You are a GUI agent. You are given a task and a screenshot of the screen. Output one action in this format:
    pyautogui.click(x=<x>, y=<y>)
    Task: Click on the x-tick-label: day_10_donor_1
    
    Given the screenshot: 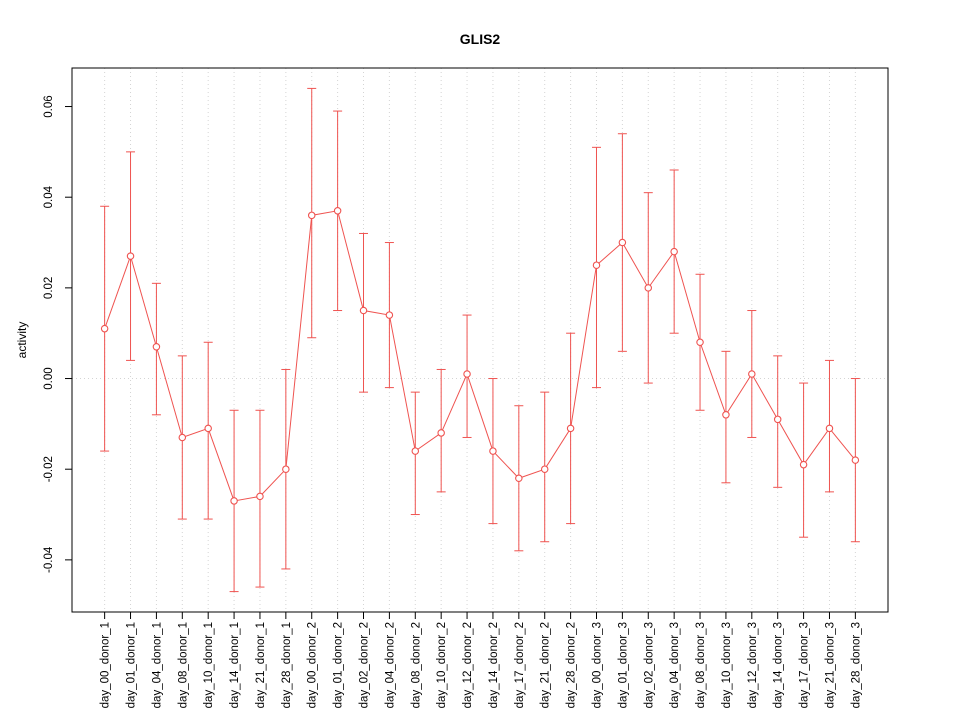 What is the action you would take?
    pyautogui.click(x=209, y=665)
    